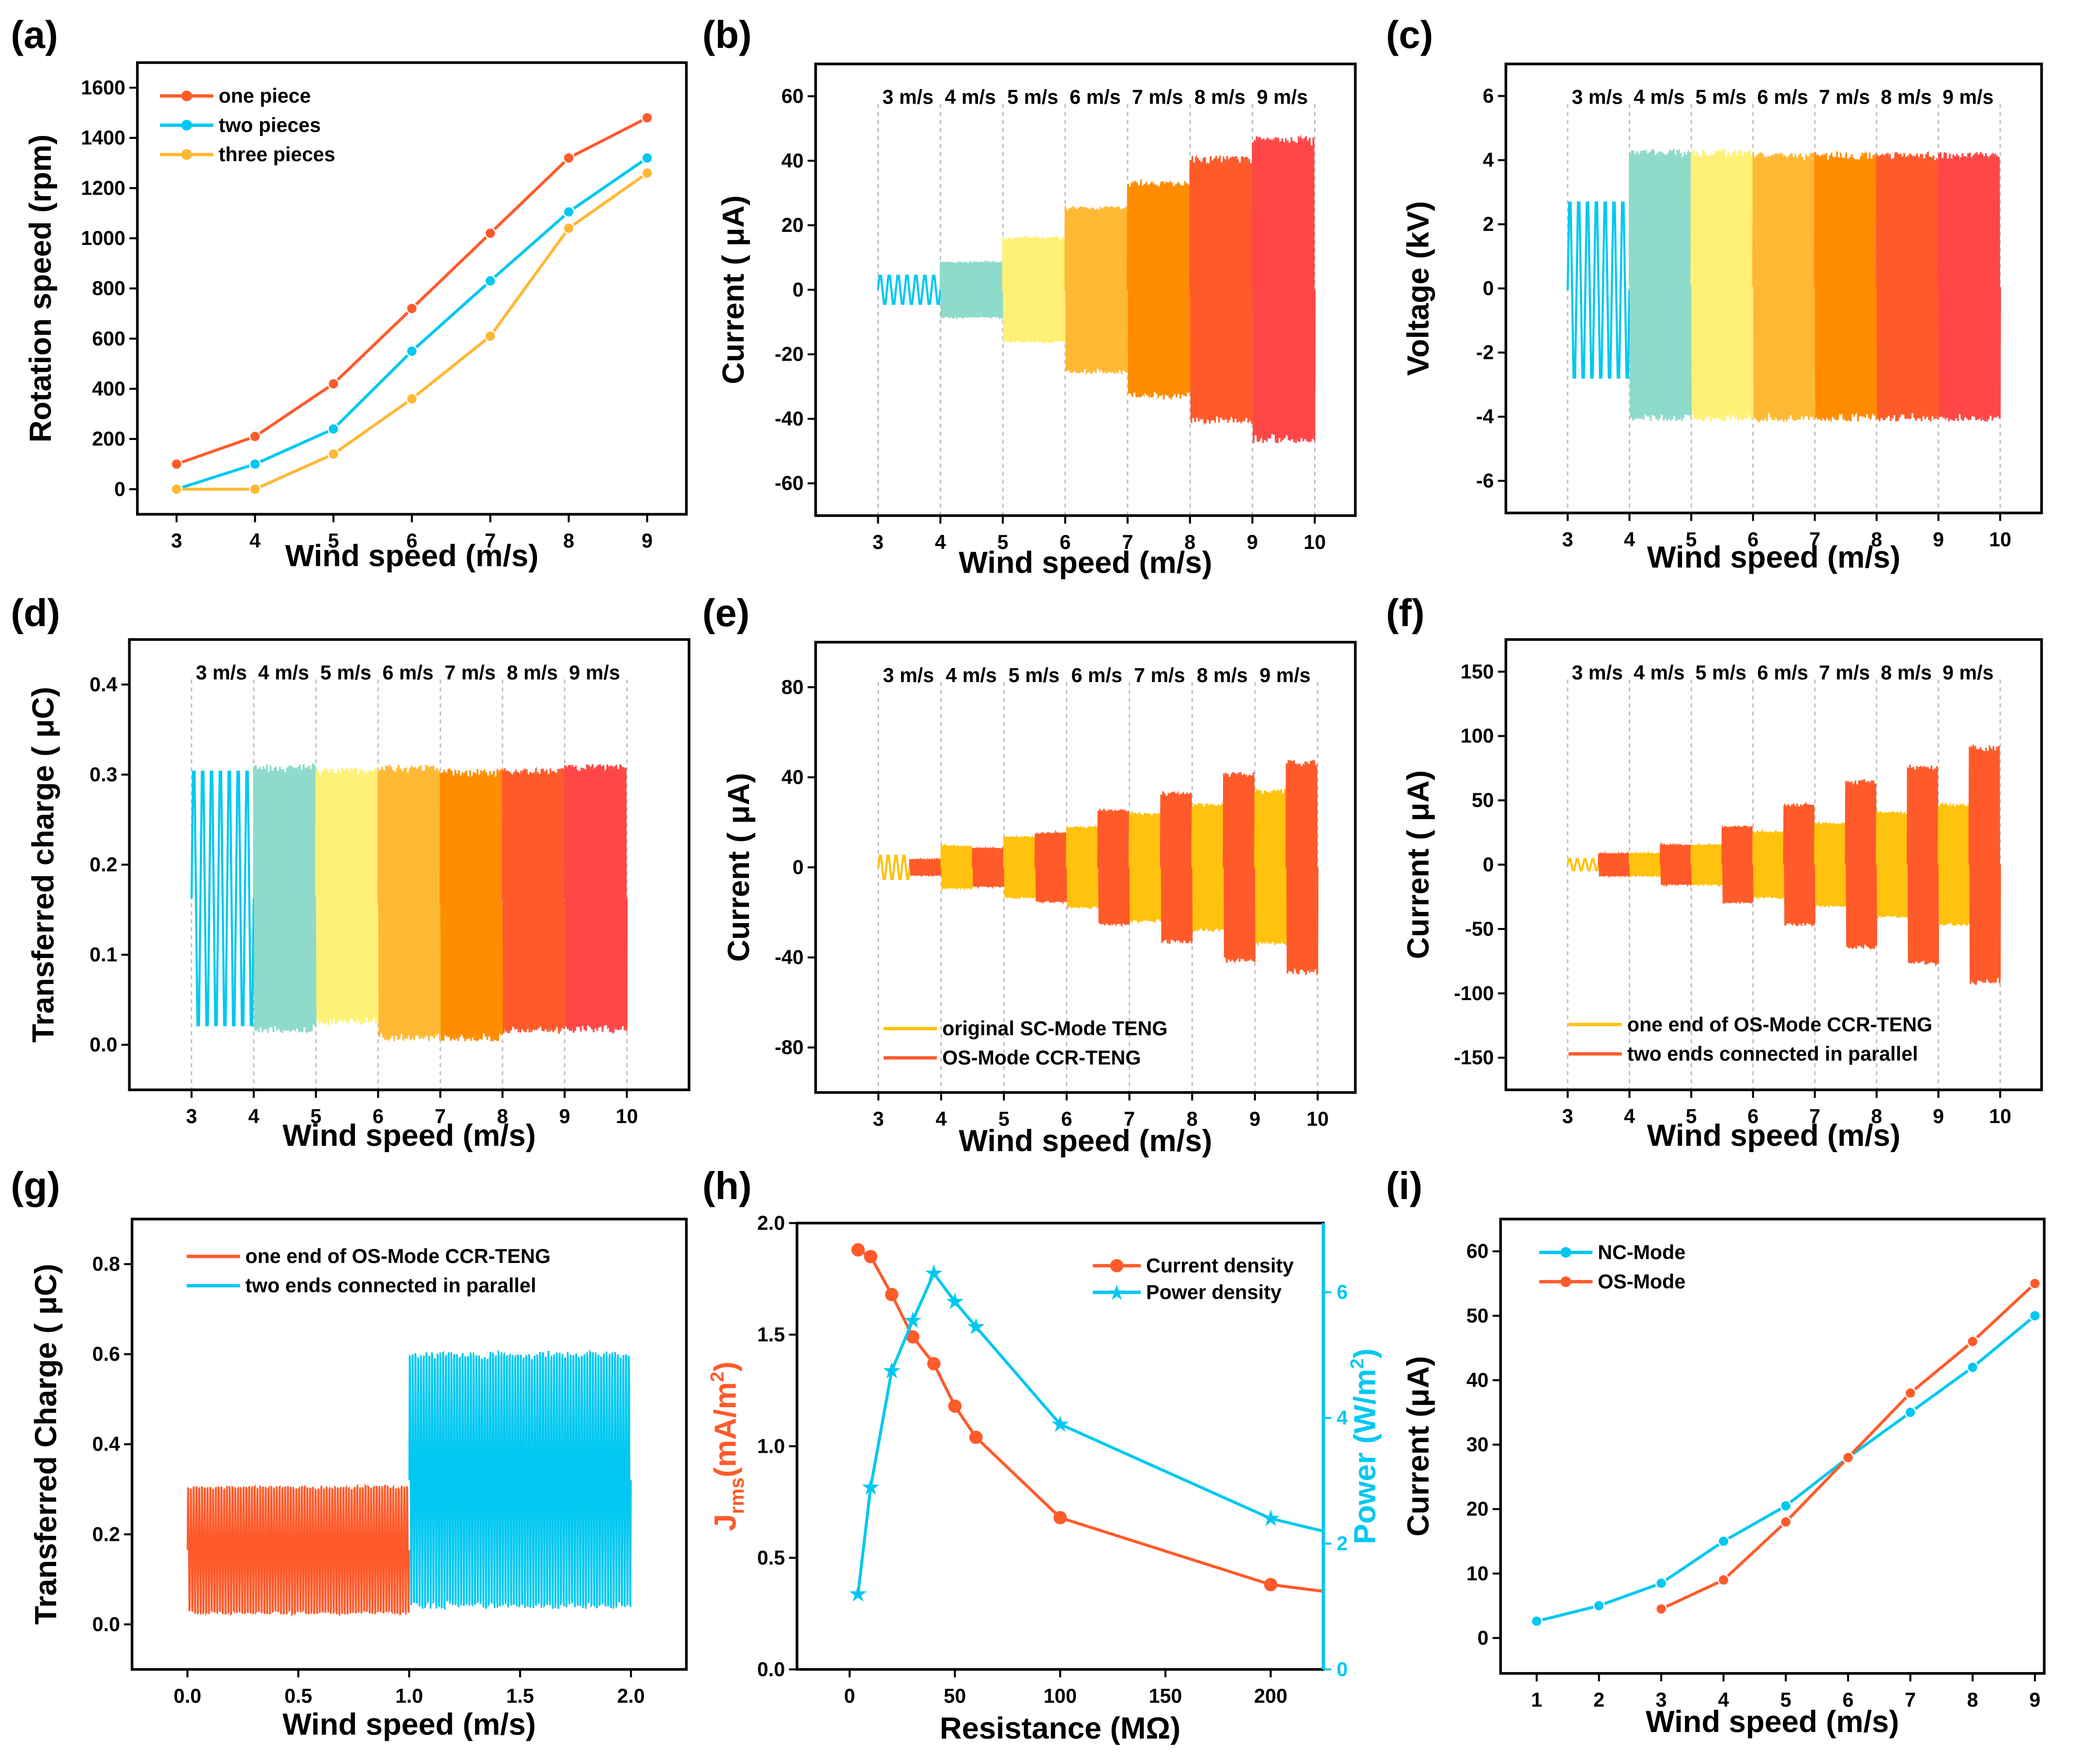 The width and height of the screenshot is (2079, 1764). Describe the element at coordinates (792, 687) in the screenshot. I see `y-tick-label: 80` at that location.